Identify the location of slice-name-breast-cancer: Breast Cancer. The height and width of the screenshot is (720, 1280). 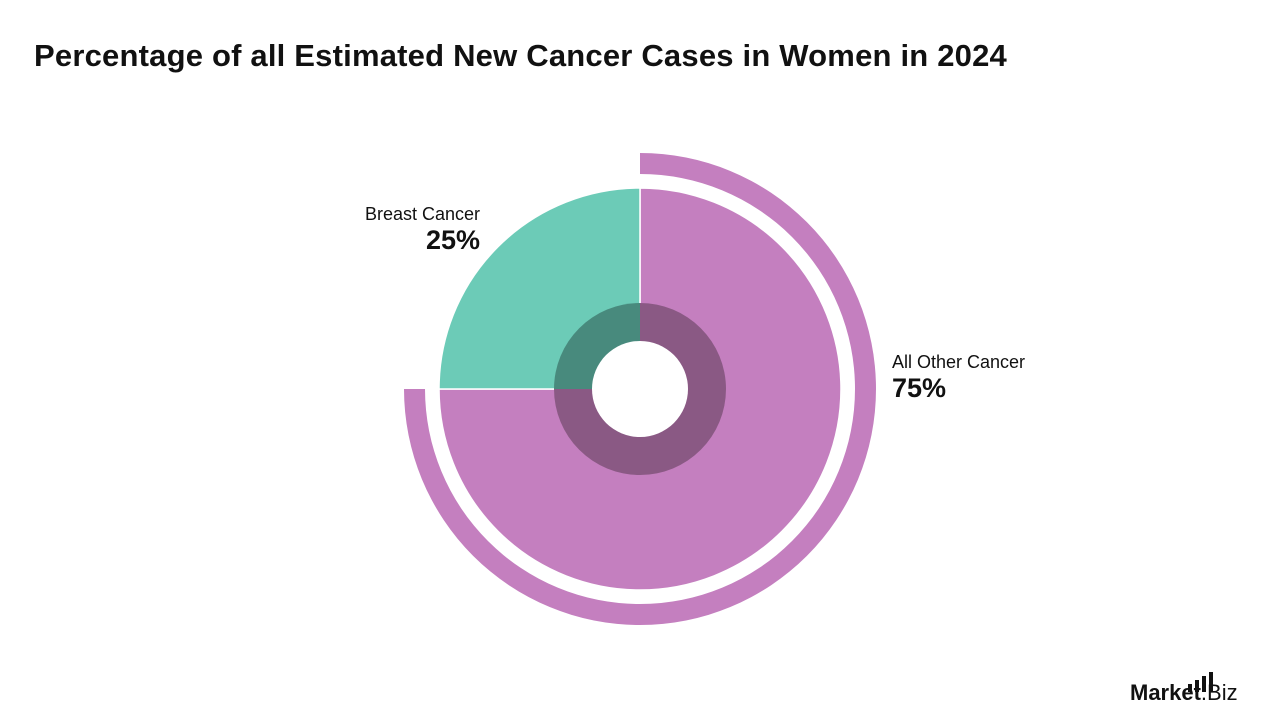
(422, 214).